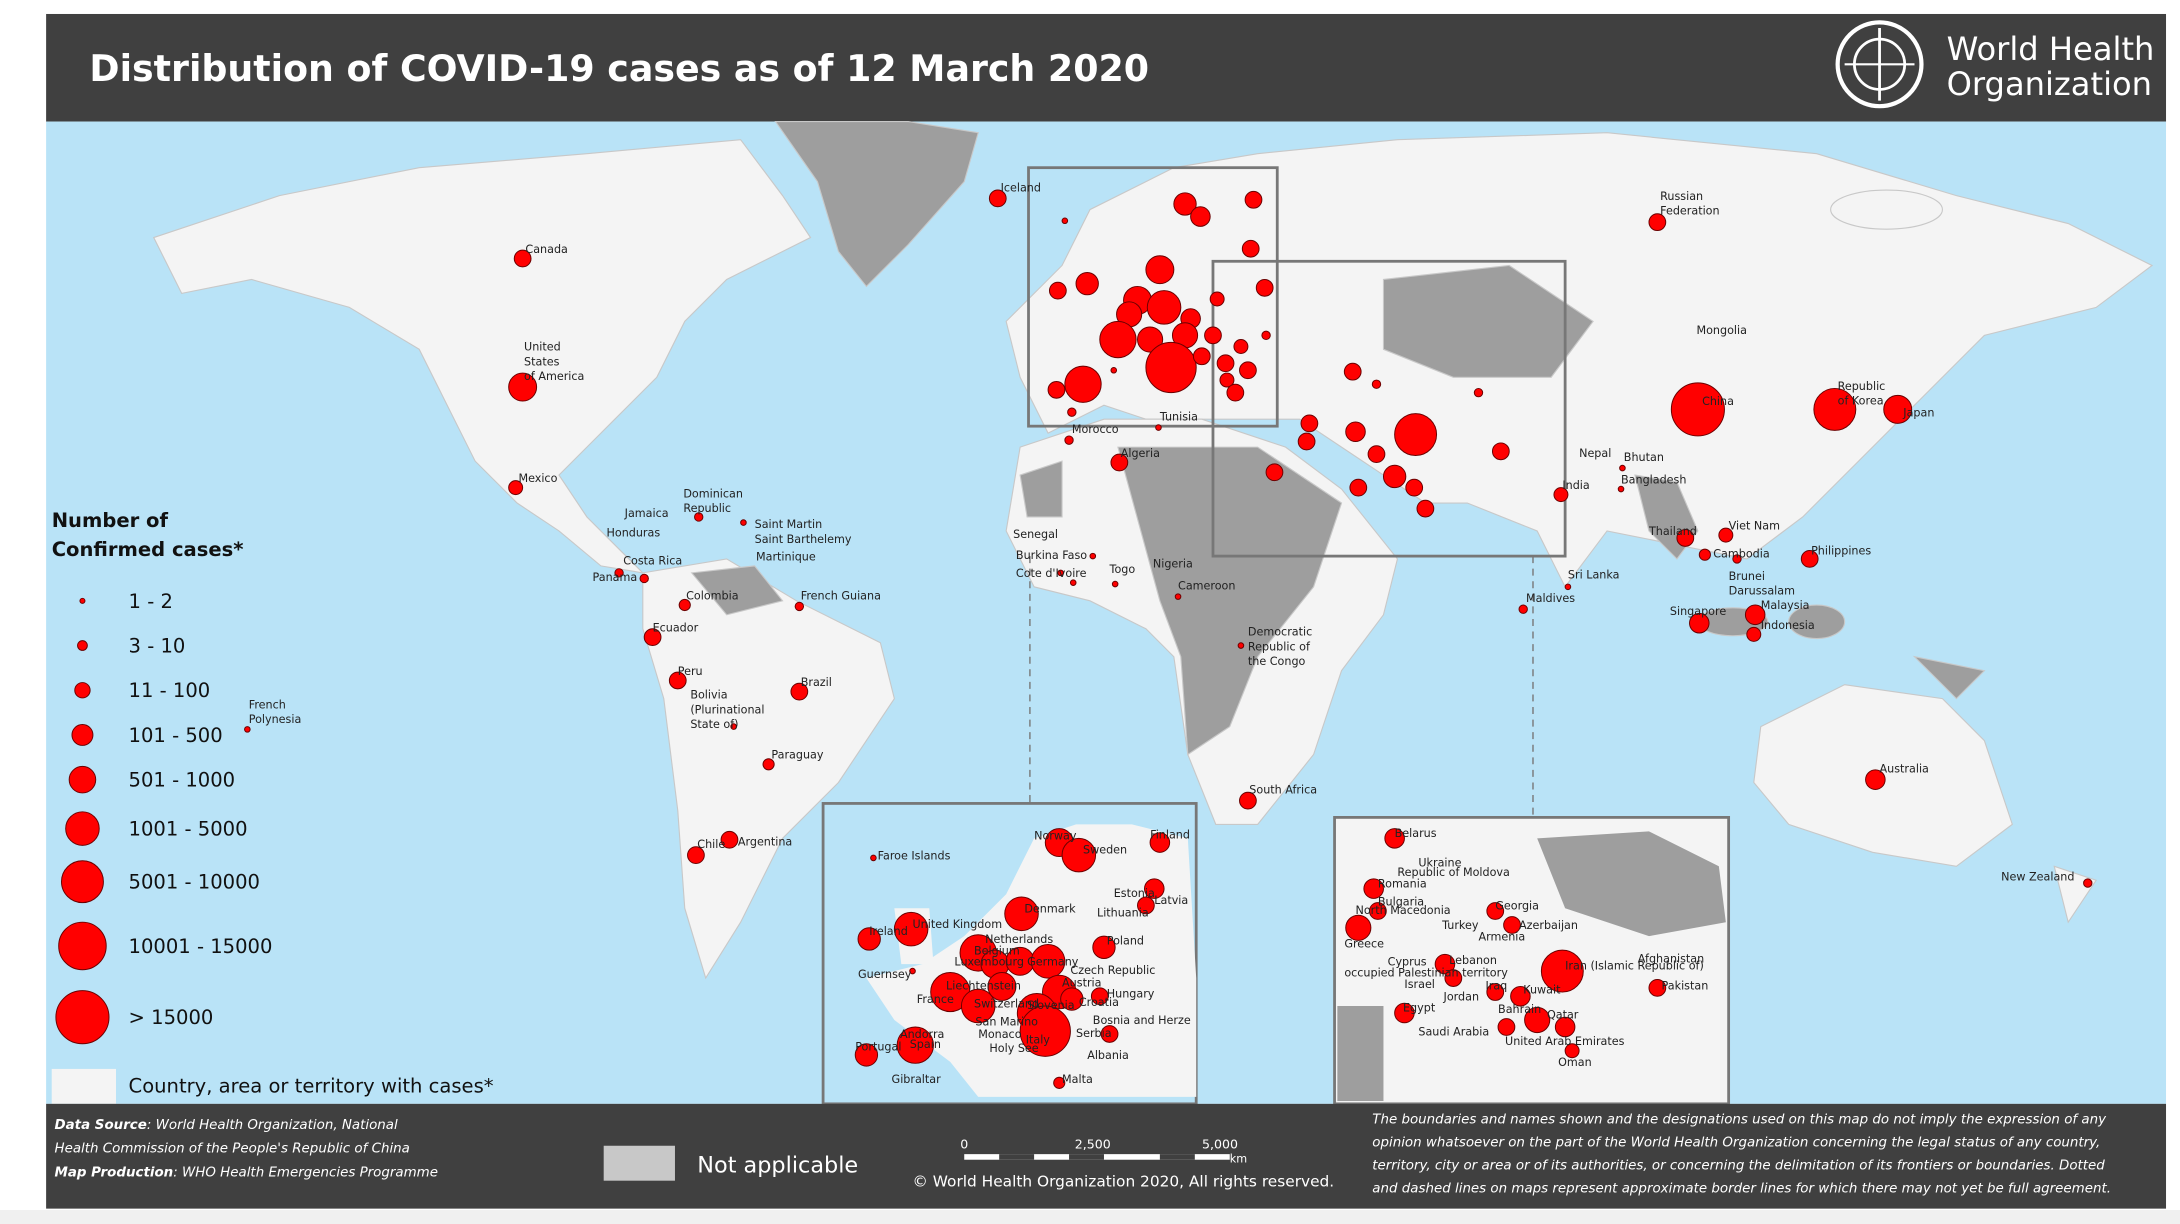 This screenshot has width=2180, height=1224. Describe the element at coordinates (1090, 1217) in the screenshot. I see `bottom-strip` at that location.